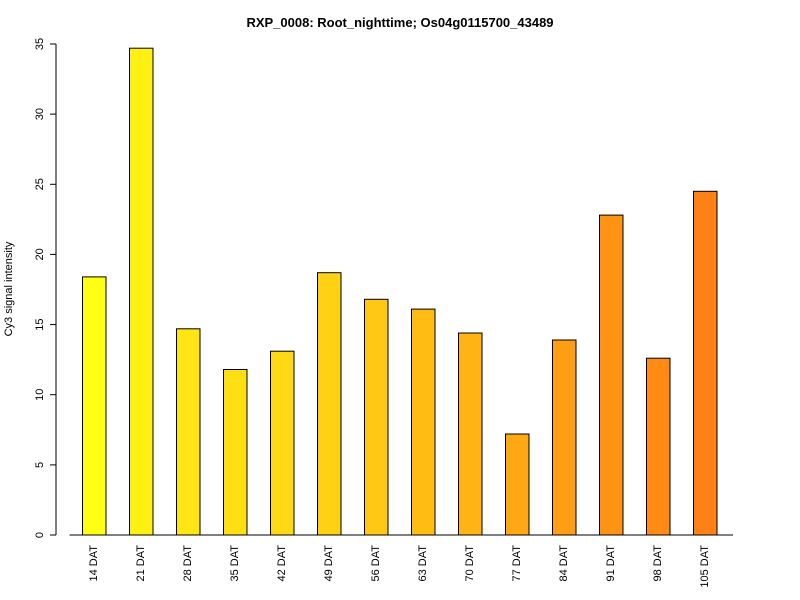  I want to click on x-tick-label: 77 DAT, so click(517, 563).